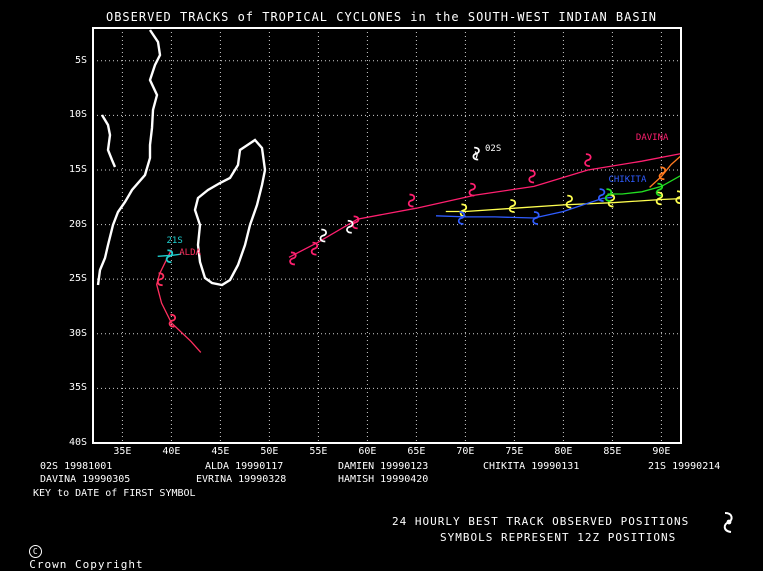 The width and height of the screenshot is (763, 571). What do you see at coordinates (241, 479) in the screenshot?
I see `key-entry: EVRINA 19990328` at bounding box center [241, 479].